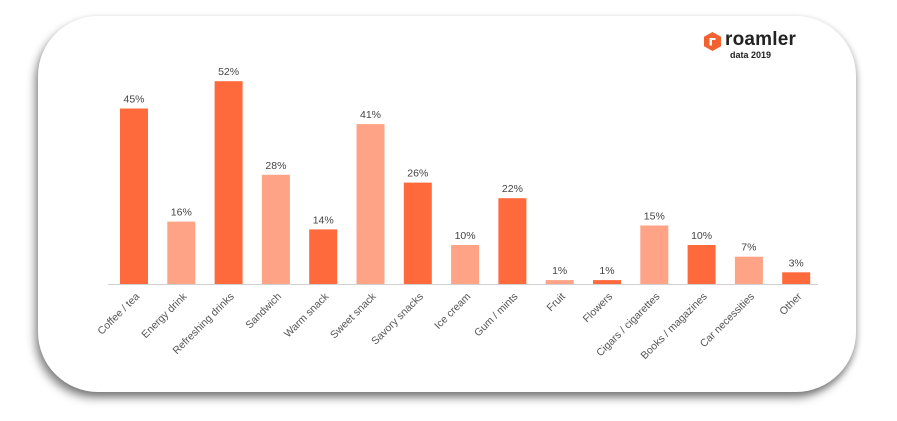 This screenshot has height=421, width=897. Describe the element at coordinates (748, 248) in the screenshot. I see `value-label: 7%` at that location.